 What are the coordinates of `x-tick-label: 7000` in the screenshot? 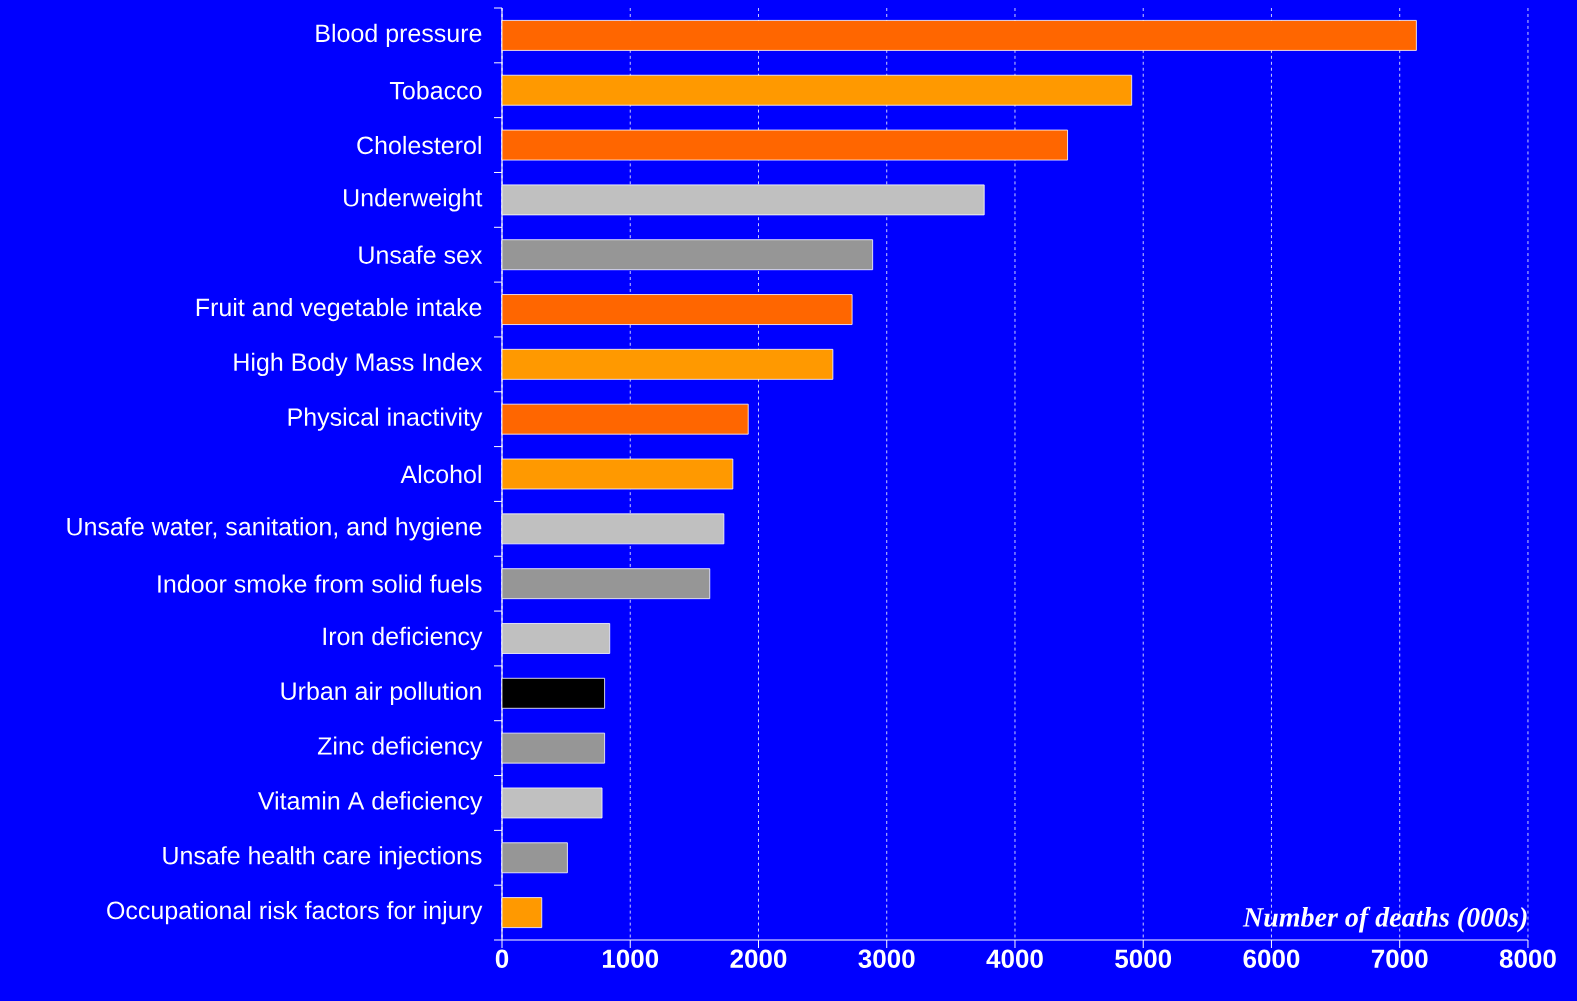 It's located at (1399, 958).